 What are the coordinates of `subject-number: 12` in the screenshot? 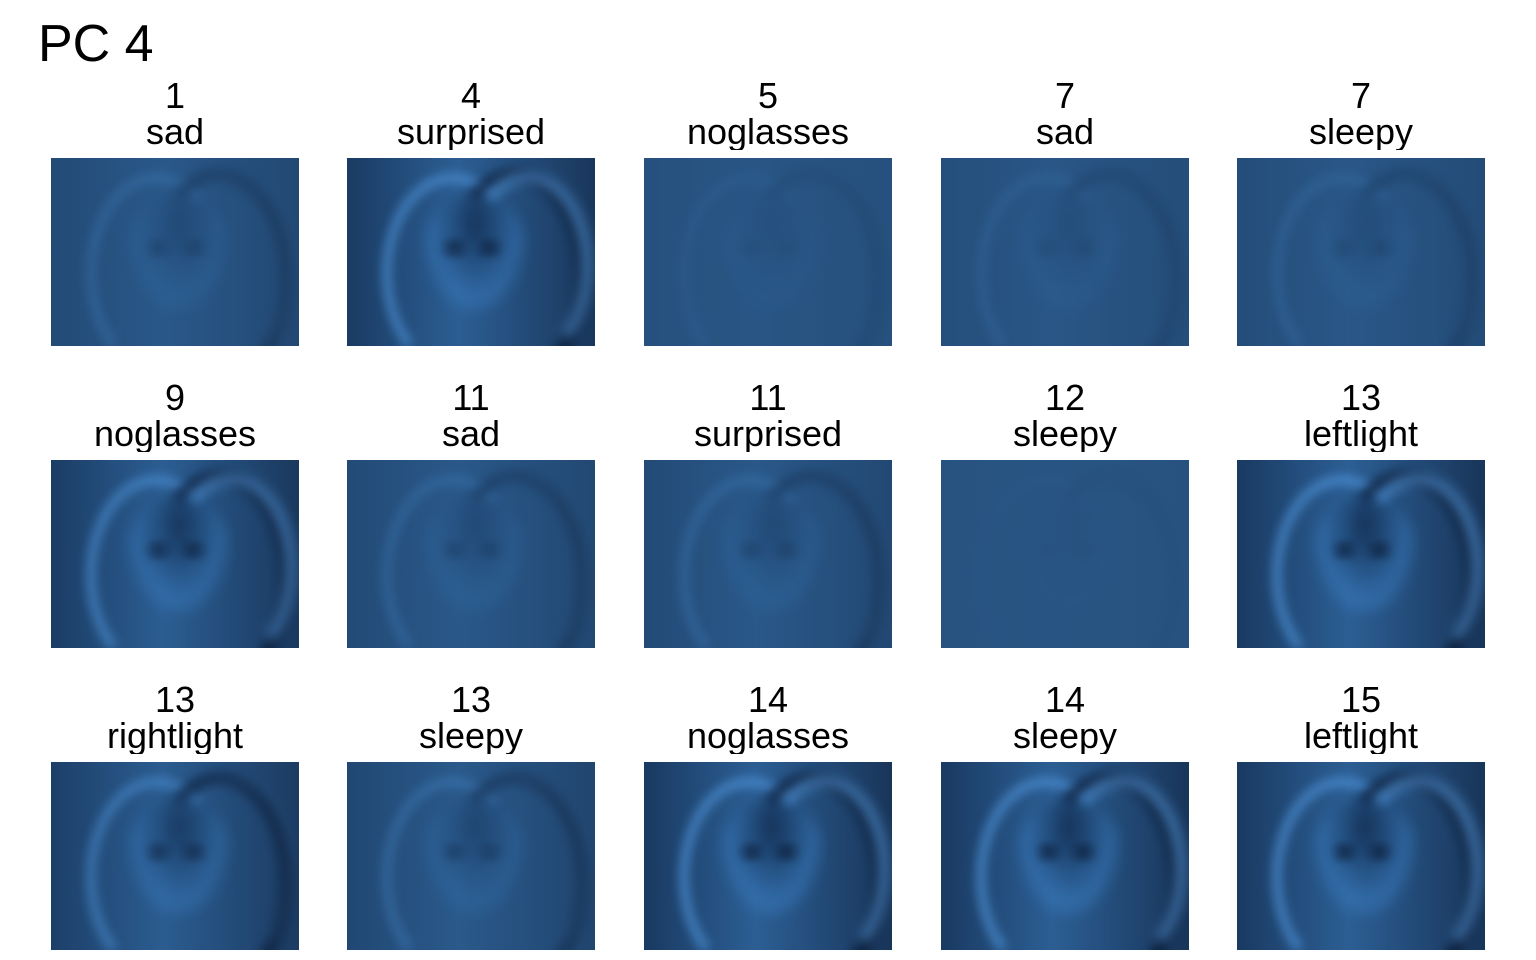 It's located at (1065, 397).